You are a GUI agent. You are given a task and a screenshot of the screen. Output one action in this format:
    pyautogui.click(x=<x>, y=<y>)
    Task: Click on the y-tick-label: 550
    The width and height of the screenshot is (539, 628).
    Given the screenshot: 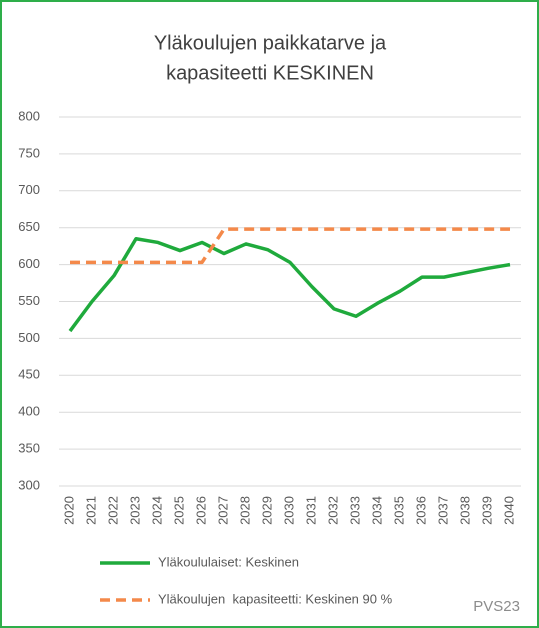 What is the action you would take?
    pyautogui.click(x=29, y=300)
    